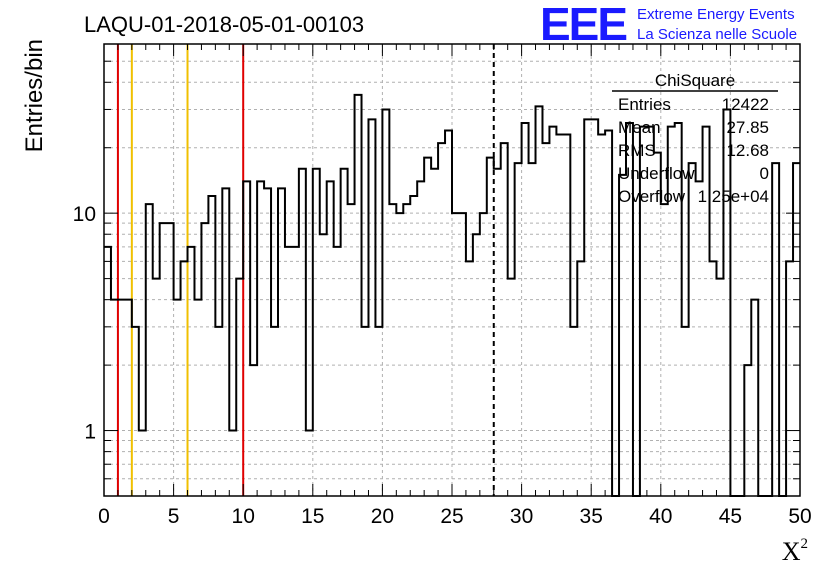  Describe the element at coordinates (804, 544) in the screenshot. I see `x-axis-label-sup: 2` at that location.